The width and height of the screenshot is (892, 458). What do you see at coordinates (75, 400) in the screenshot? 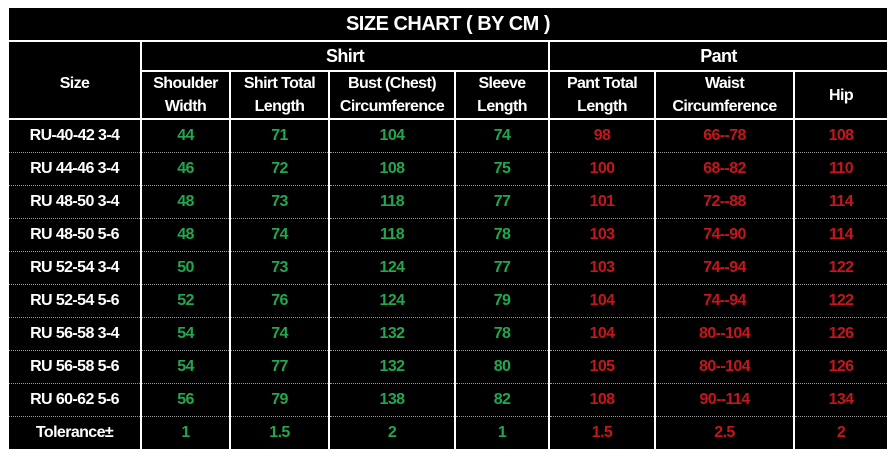
I see `size-cell: RU 60-62 5-6` at bounding box center [75, 400].